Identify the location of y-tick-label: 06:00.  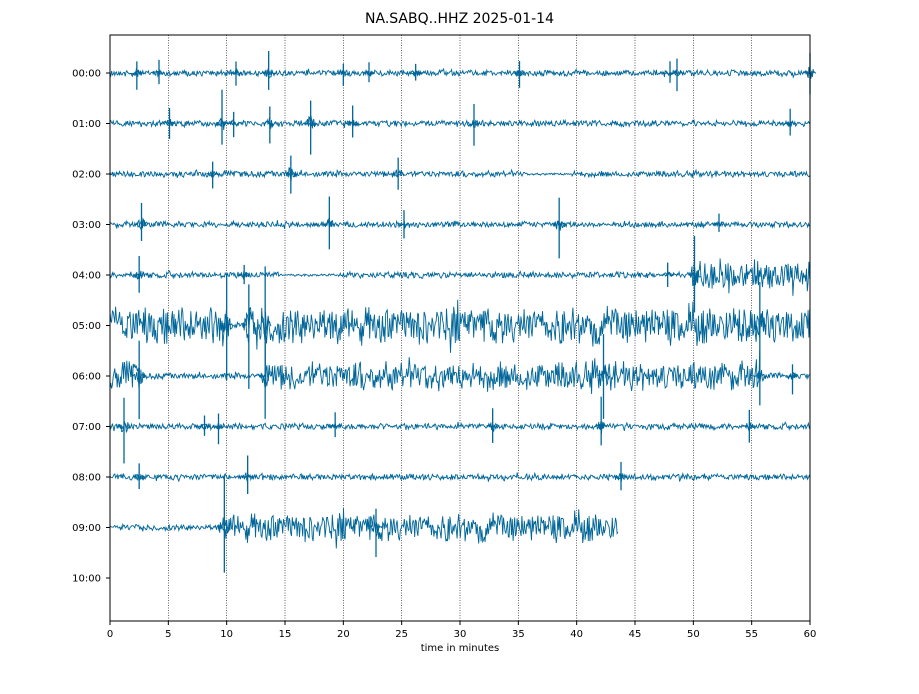
(86, 377).